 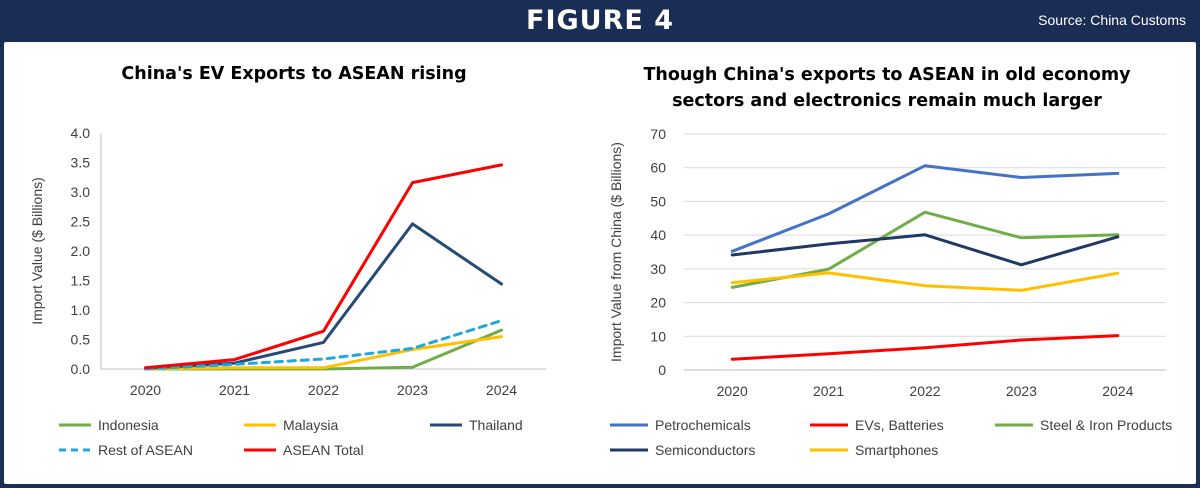 What do you see at coordinates (81, 369) in the screenshot?
I see `y-tick-label: 0.0` at bounding box center [81, 369].